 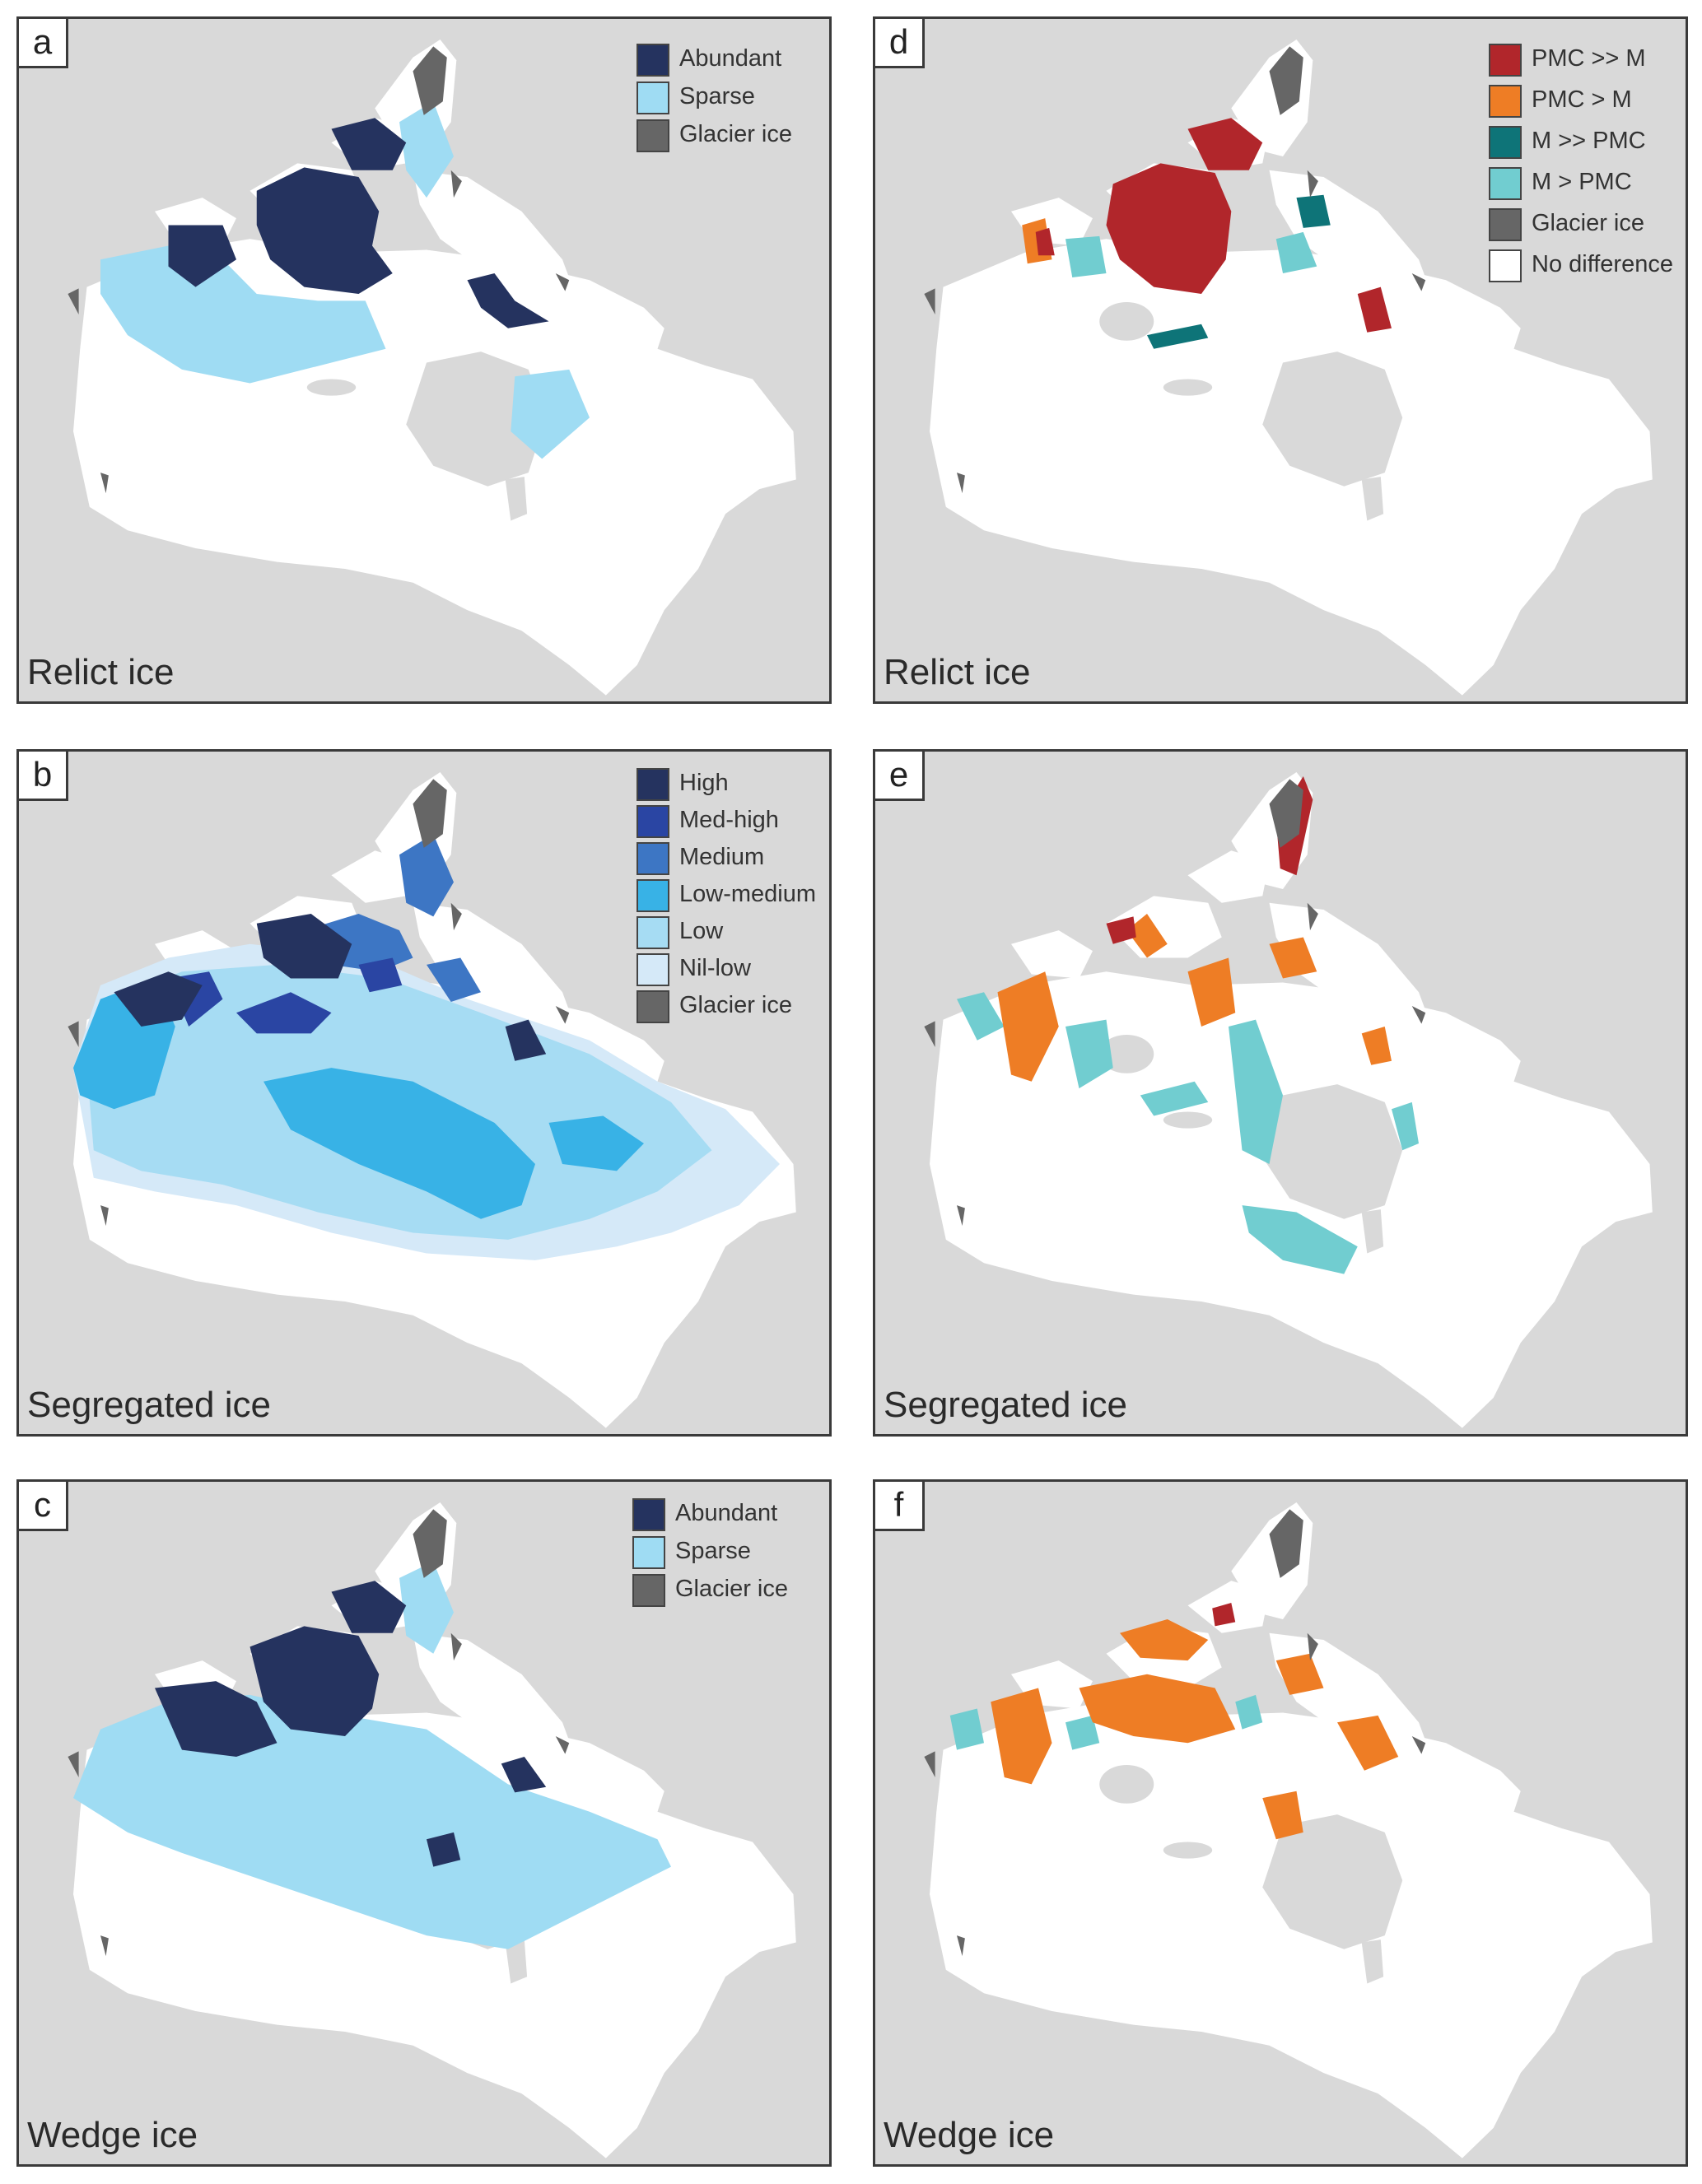 What do you see at coordinates (1589, 141) in the screenshot?
I see `legend-label: M >> PMC` at bounding box center [1589, 141].